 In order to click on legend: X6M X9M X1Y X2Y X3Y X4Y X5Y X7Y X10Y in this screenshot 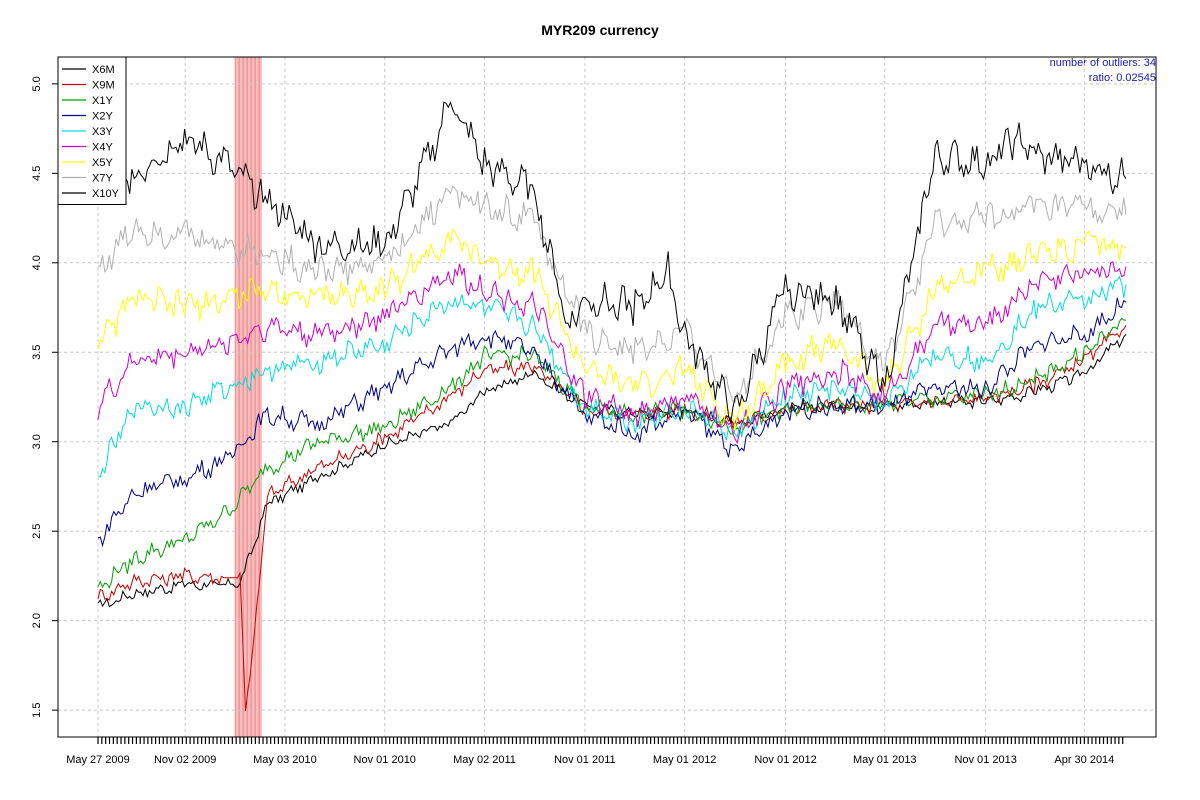, I will do `click(92, 130)`.